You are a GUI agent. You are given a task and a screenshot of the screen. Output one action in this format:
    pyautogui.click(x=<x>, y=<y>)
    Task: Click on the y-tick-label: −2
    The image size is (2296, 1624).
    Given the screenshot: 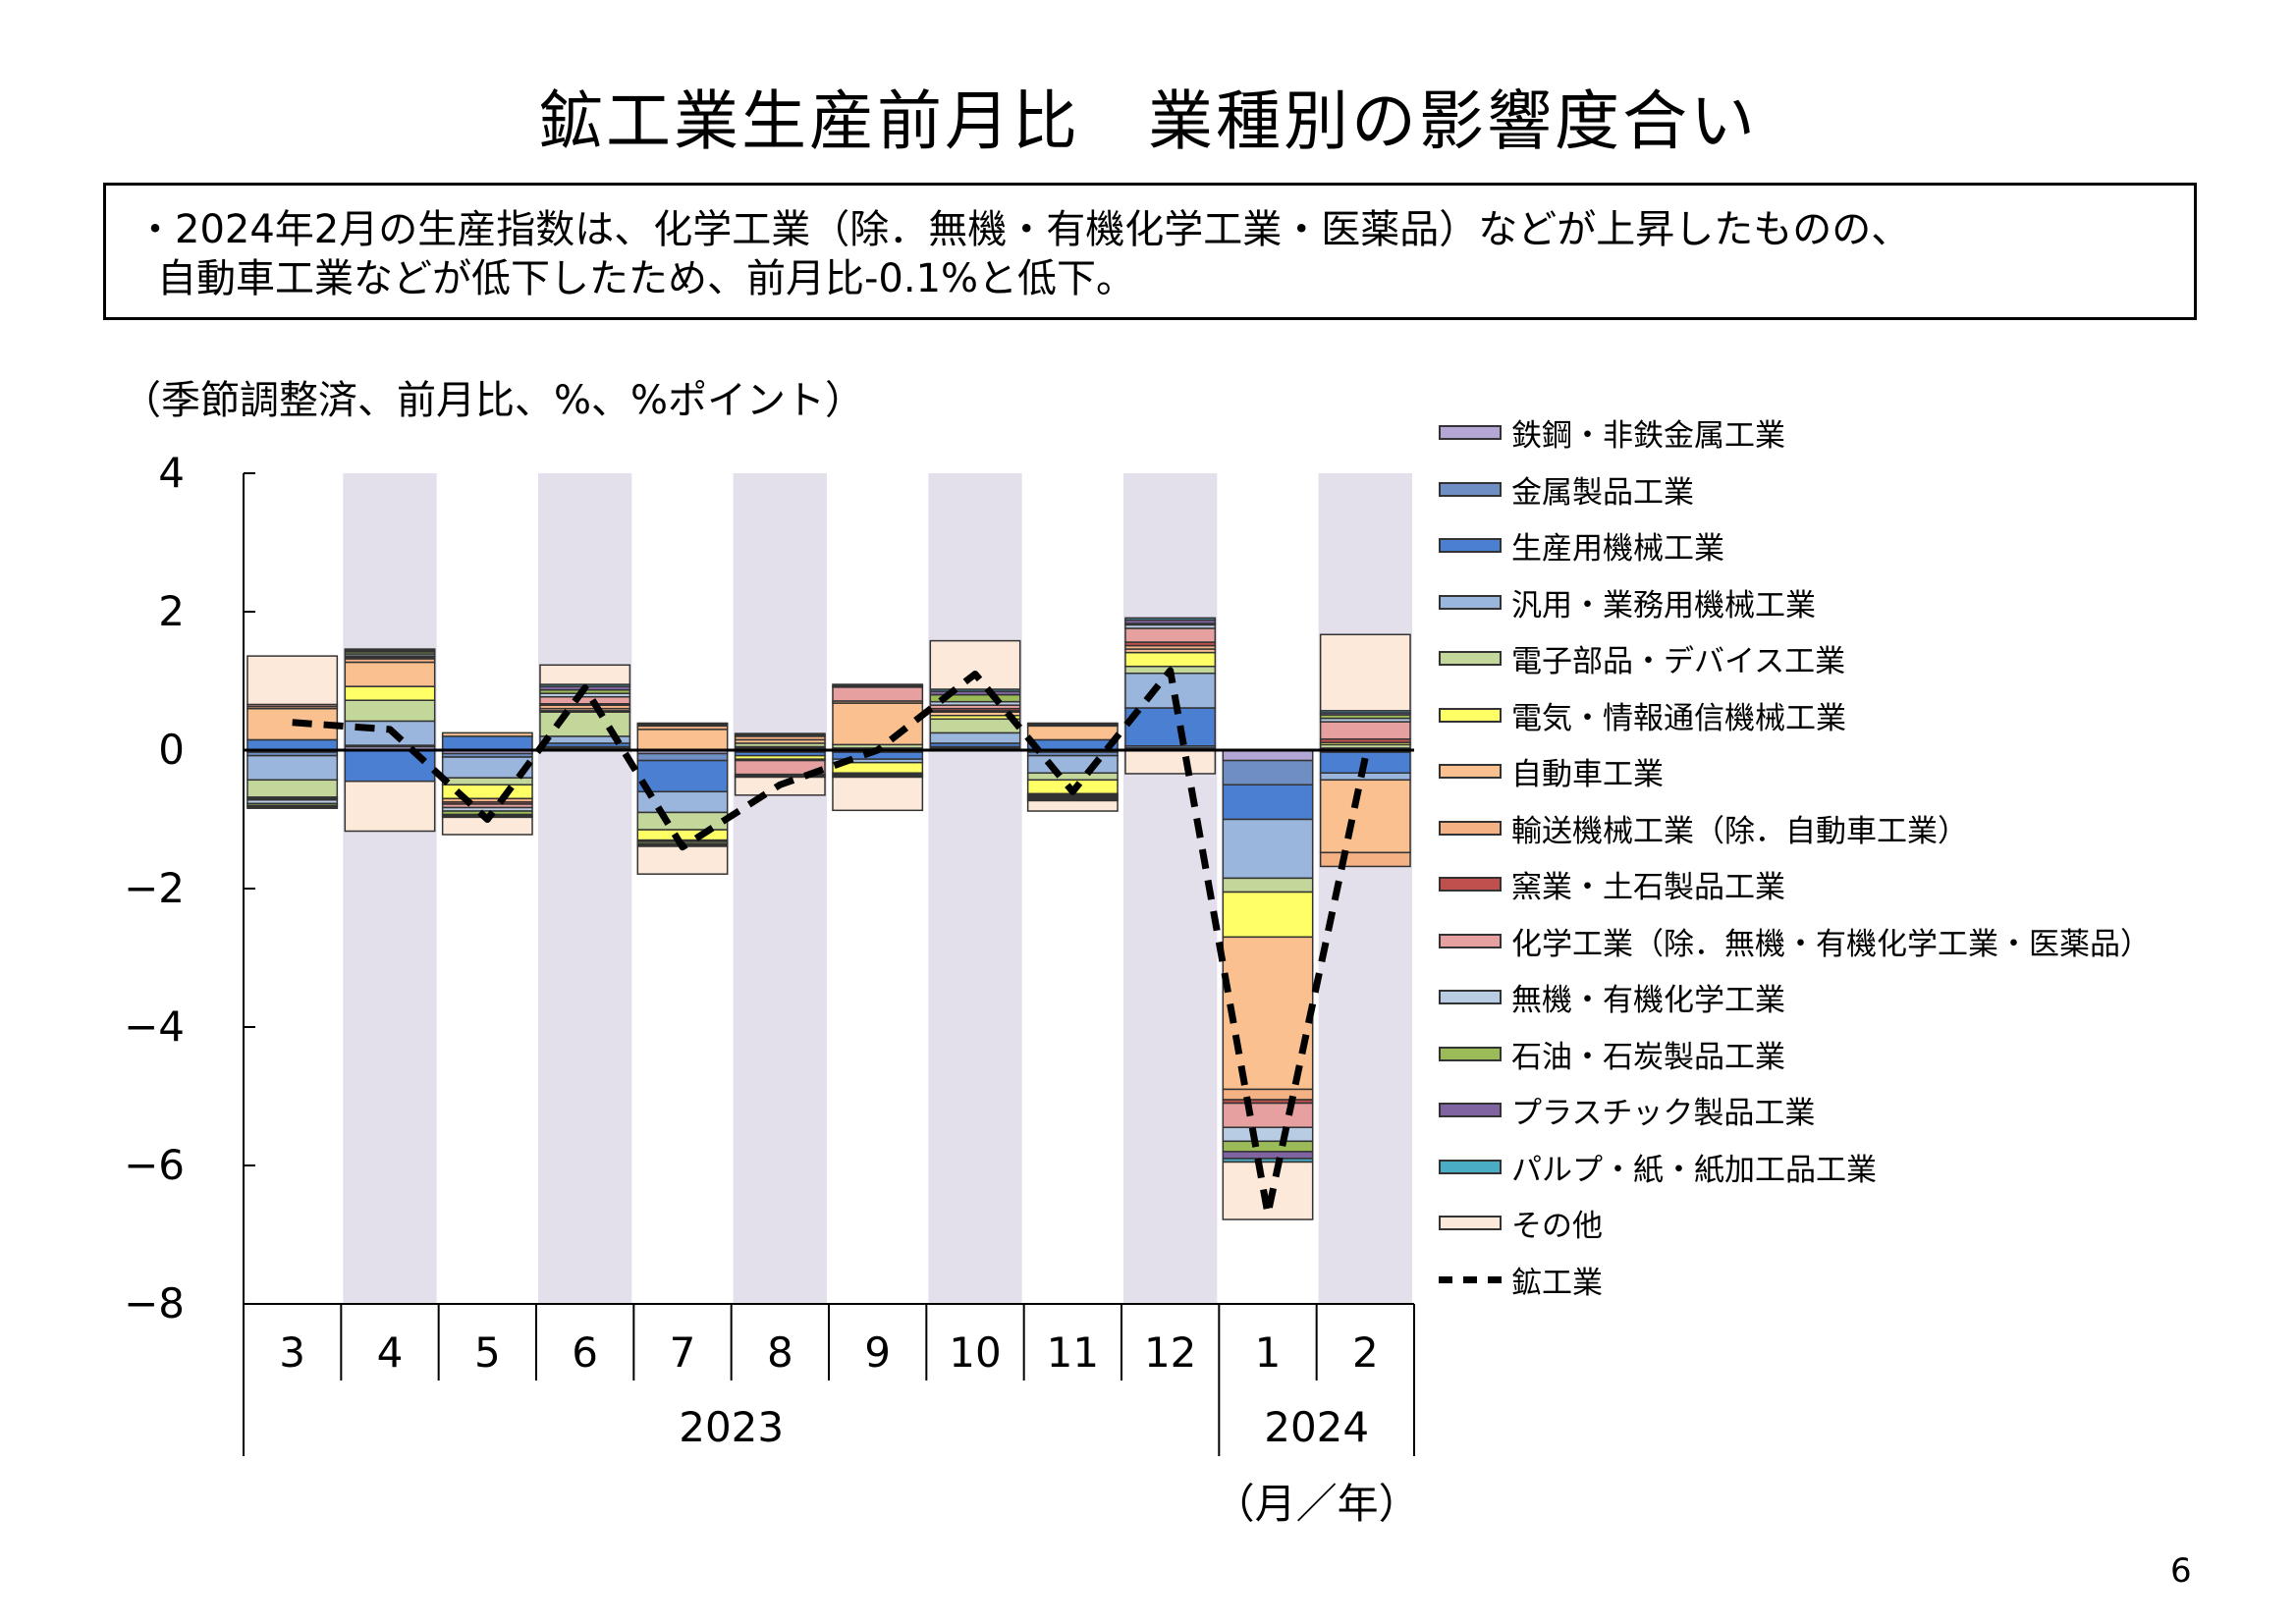 What is the action you would take?
    pyautogui.click(x=154, y=888)
    